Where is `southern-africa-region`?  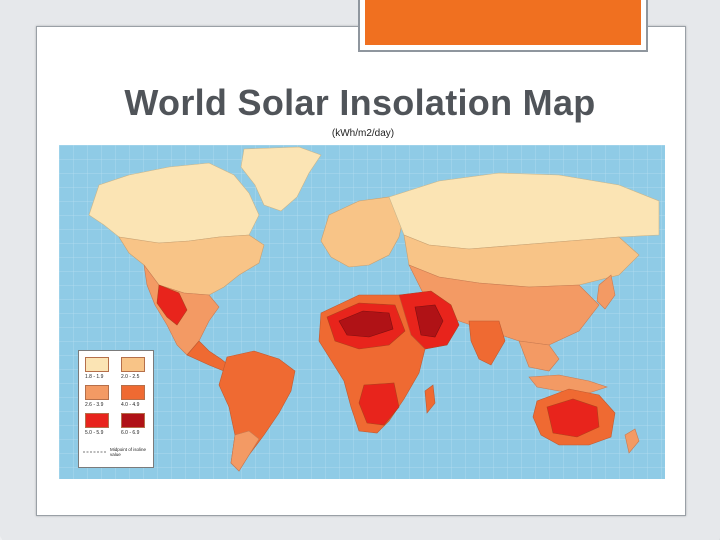 southern-africa-region is located at coordinates (379, 404).